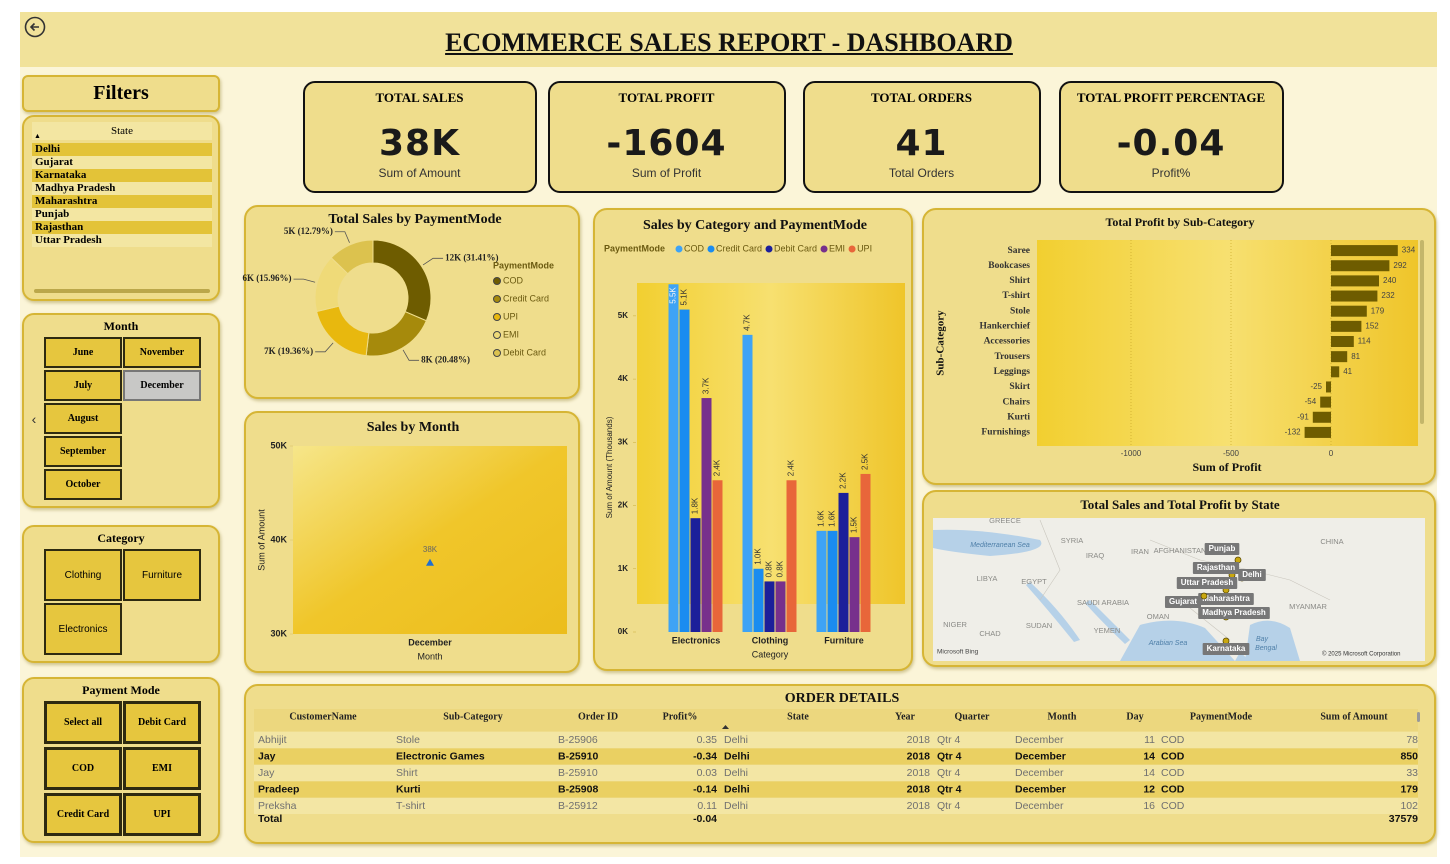  I want to click on back-button, so click(35, 27).